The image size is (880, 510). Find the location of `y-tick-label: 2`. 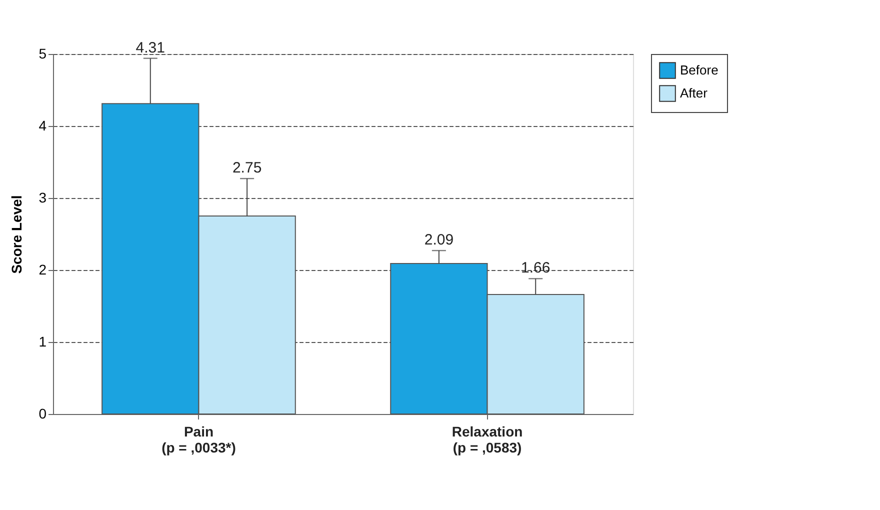

y-tick-label: 2 is located at coordinates (42, 270).